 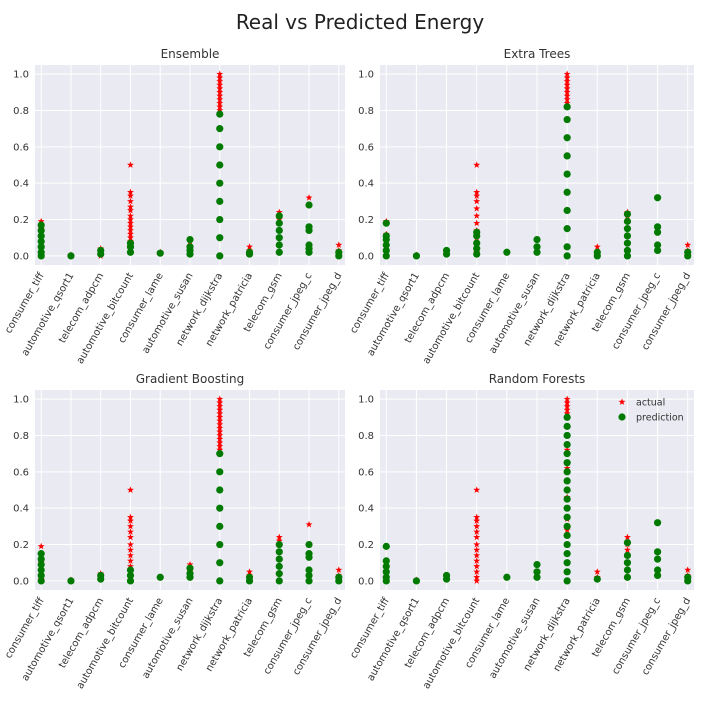 What do you see at coordinates (21, 509) in the screenshot?
I see `y-tick-label: 0.4` at bounding box center [21, 509].